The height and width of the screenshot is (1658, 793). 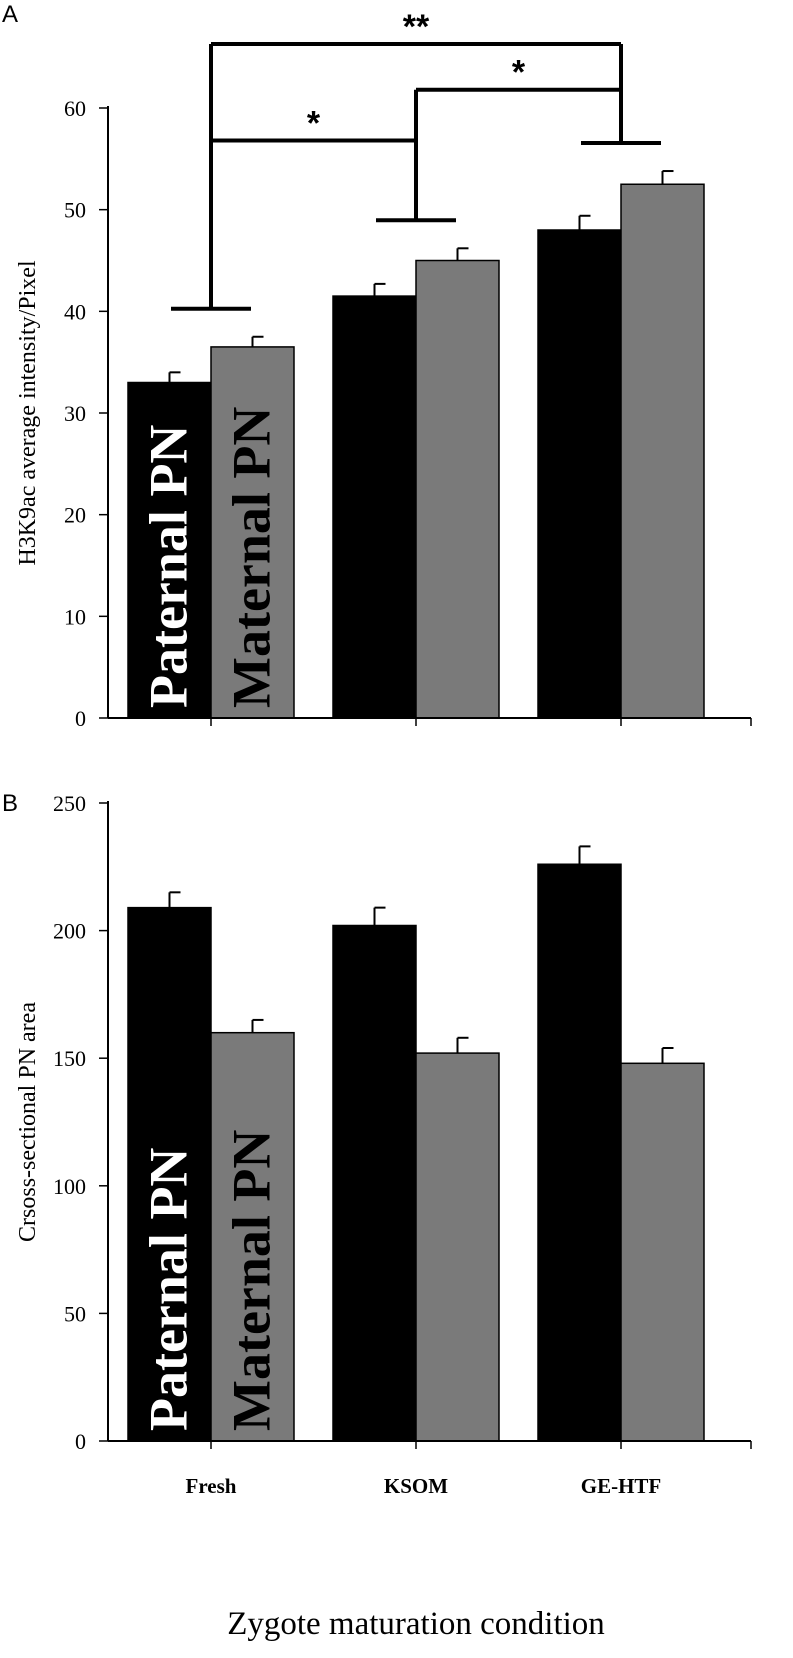 I want to click on y-axis-title: H3K9ac average intensity/Pixel, so click(x=28, y=413).